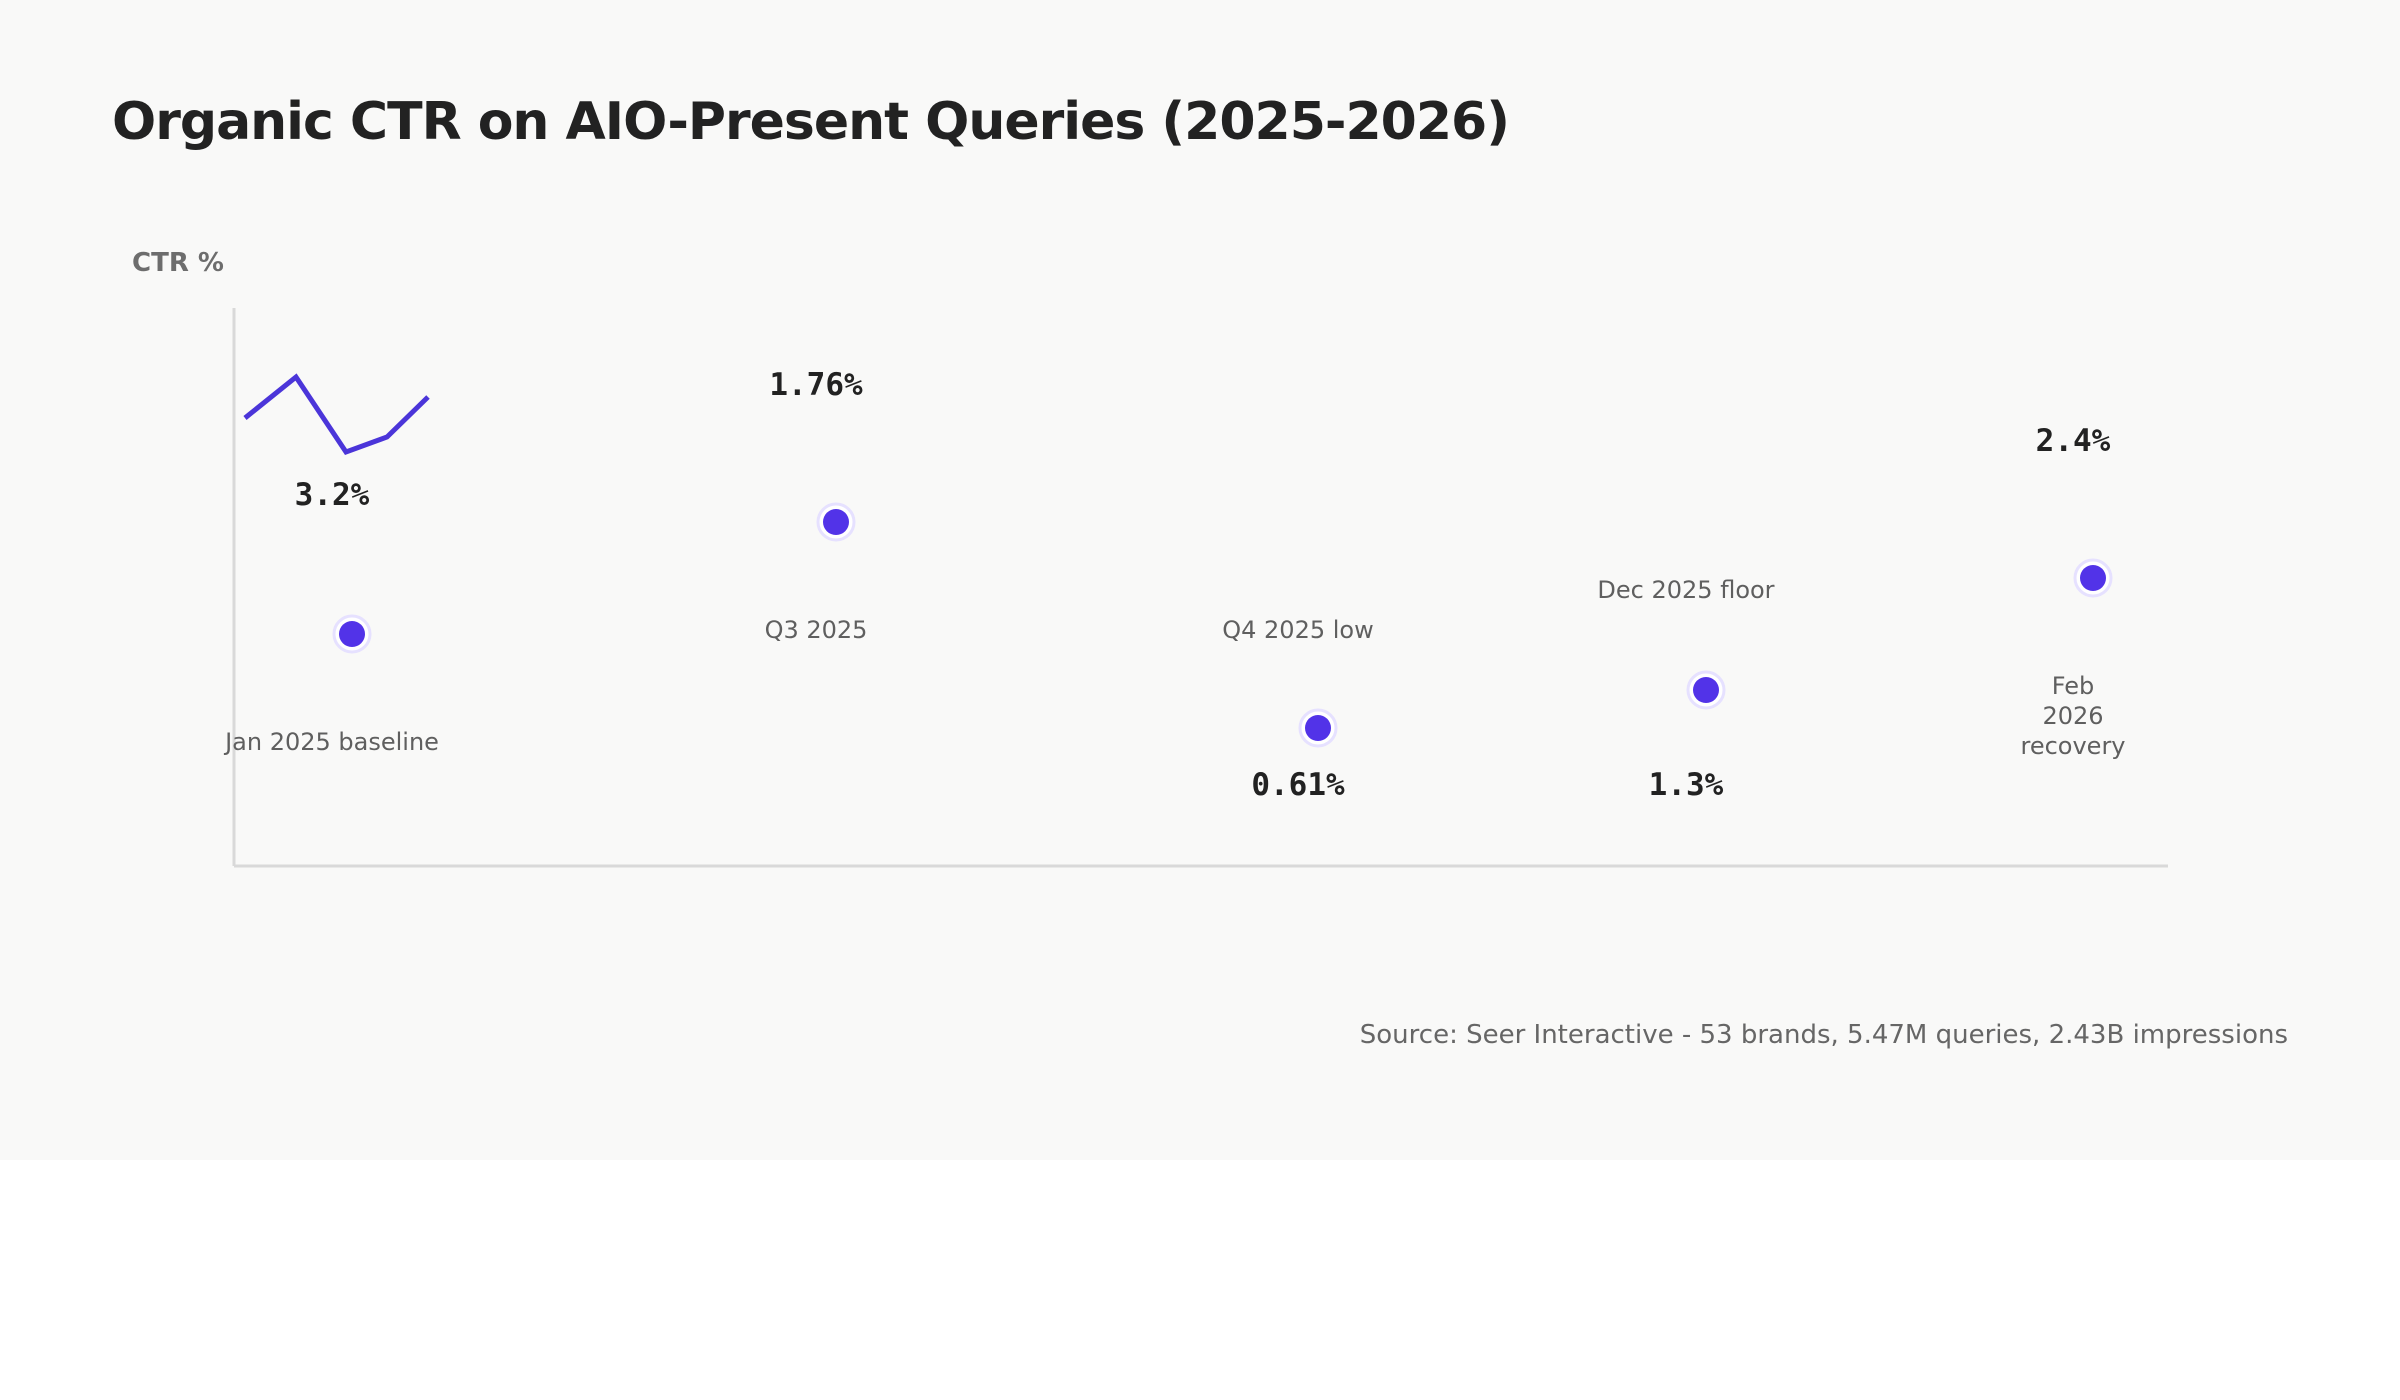  I want to click on sparkline-decoration, so click(336, 414).